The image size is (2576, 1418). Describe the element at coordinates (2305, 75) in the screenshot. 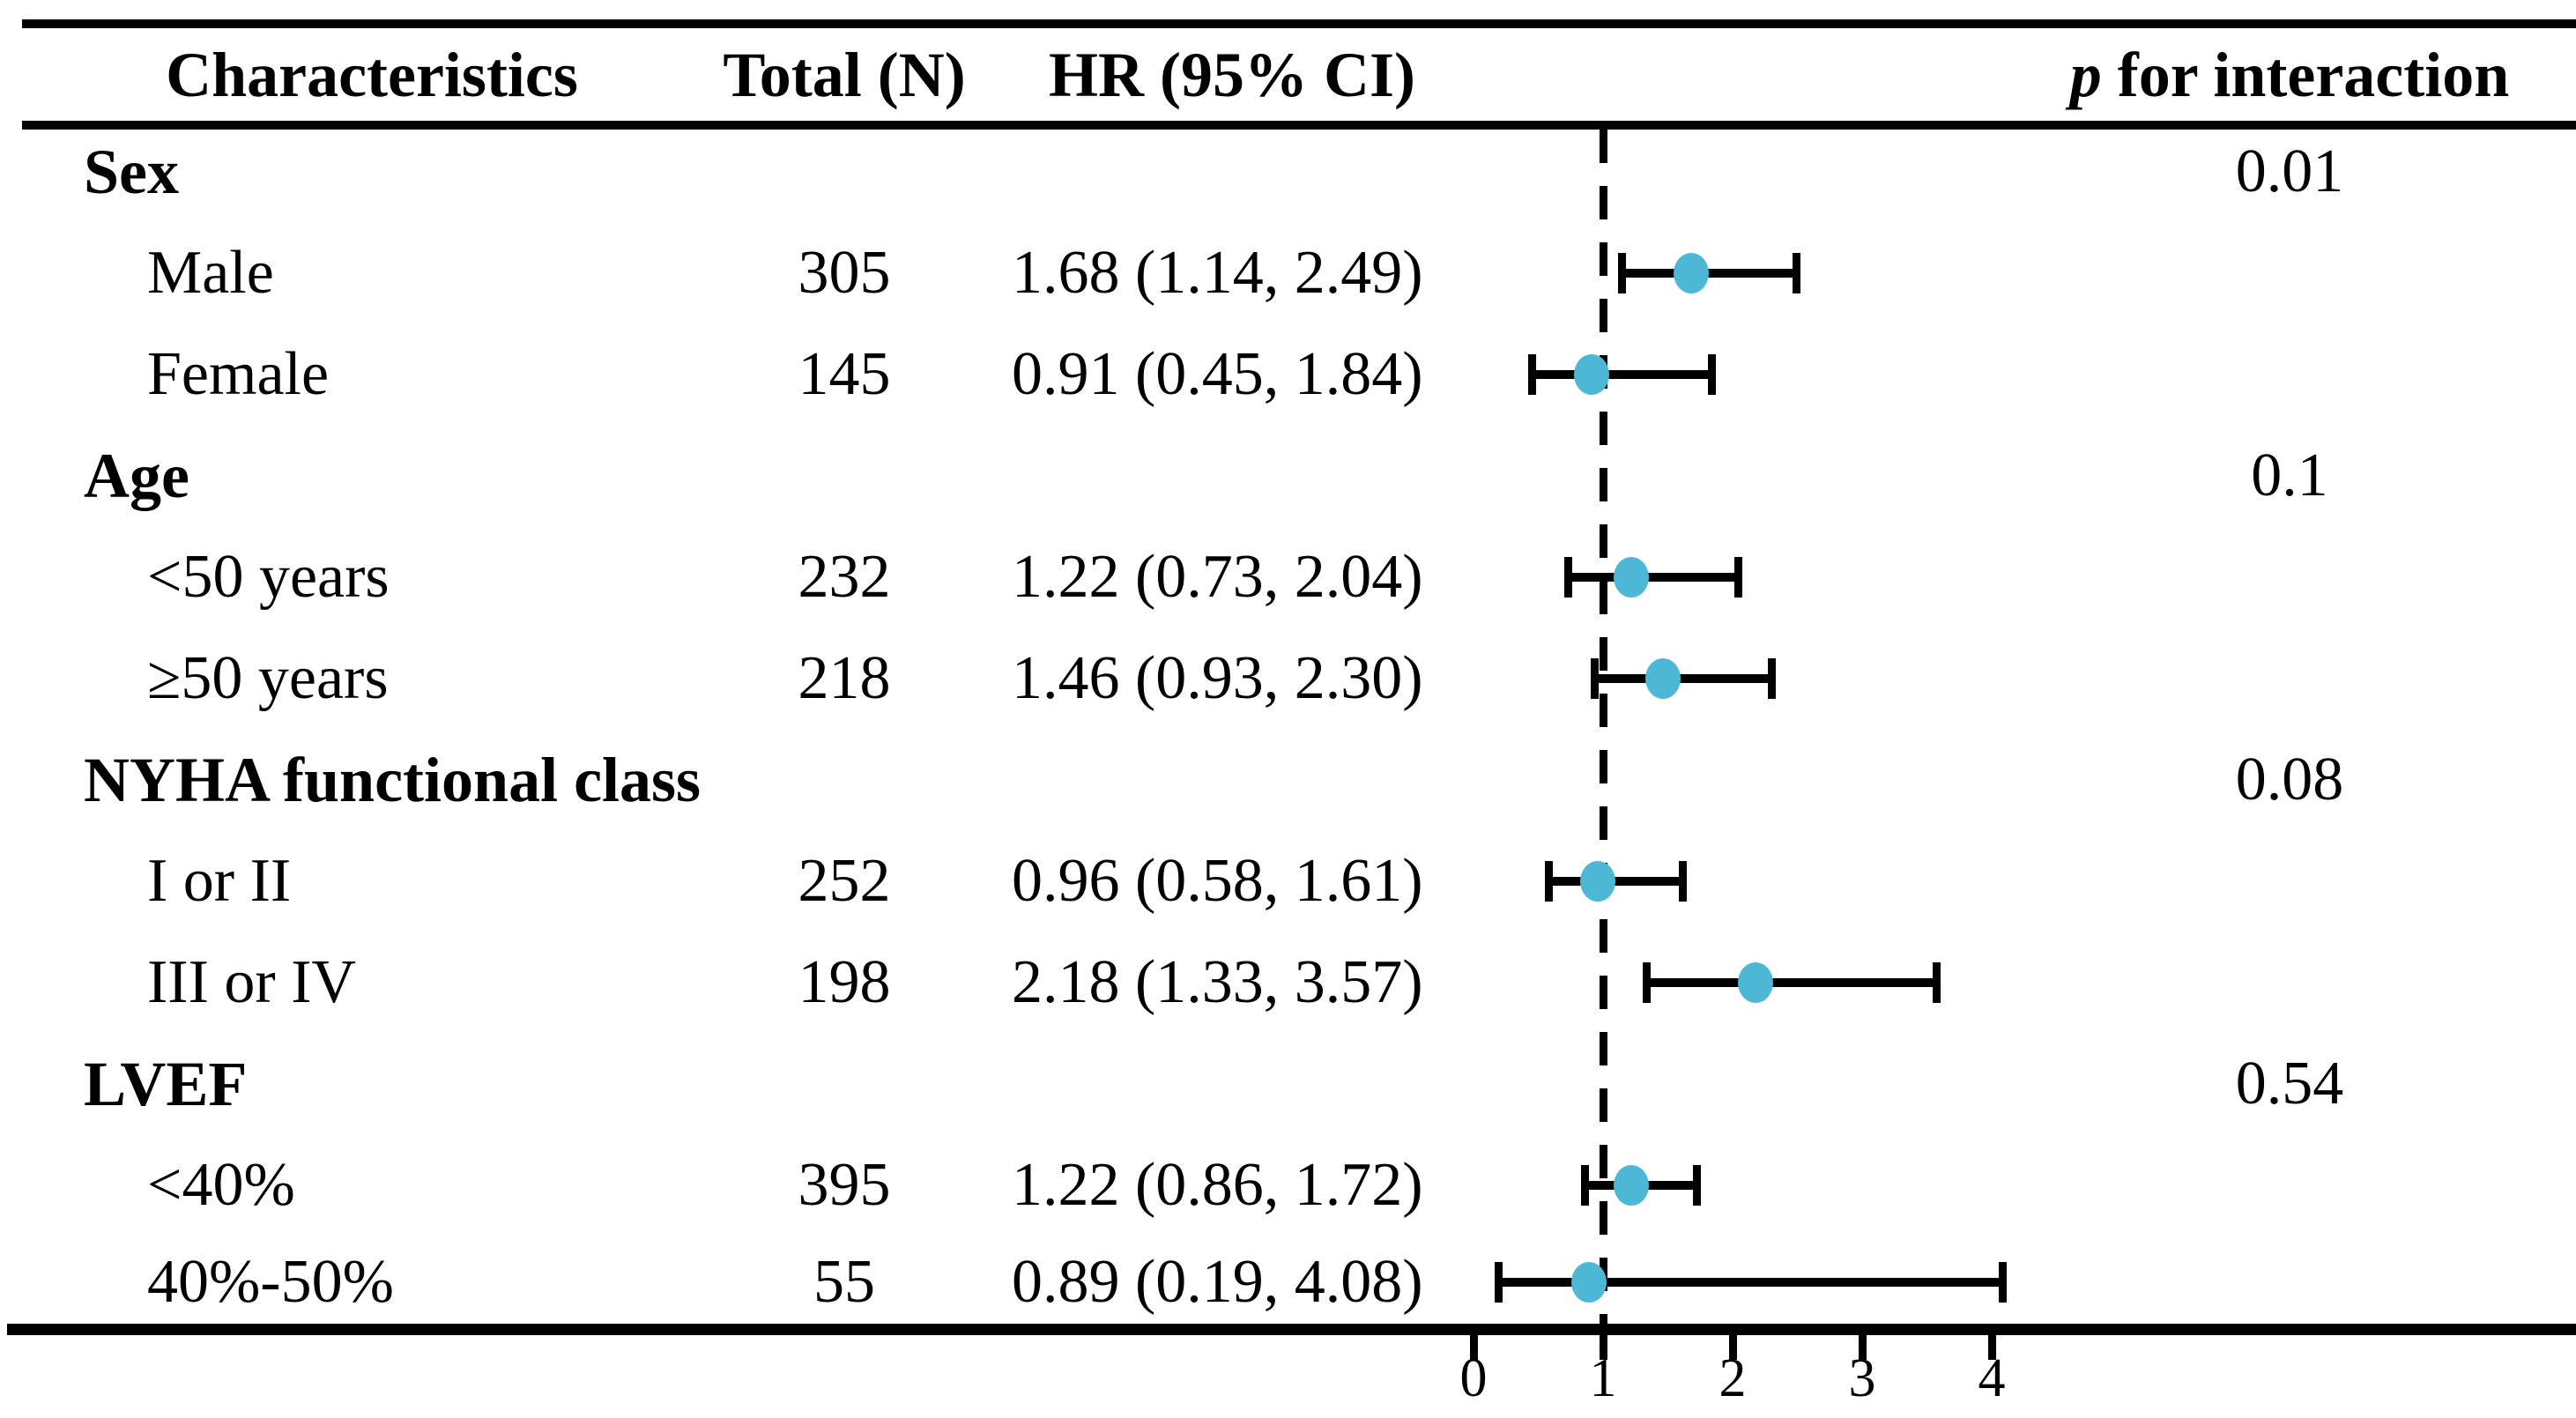

I see `p-rest: for interaction` at that location.